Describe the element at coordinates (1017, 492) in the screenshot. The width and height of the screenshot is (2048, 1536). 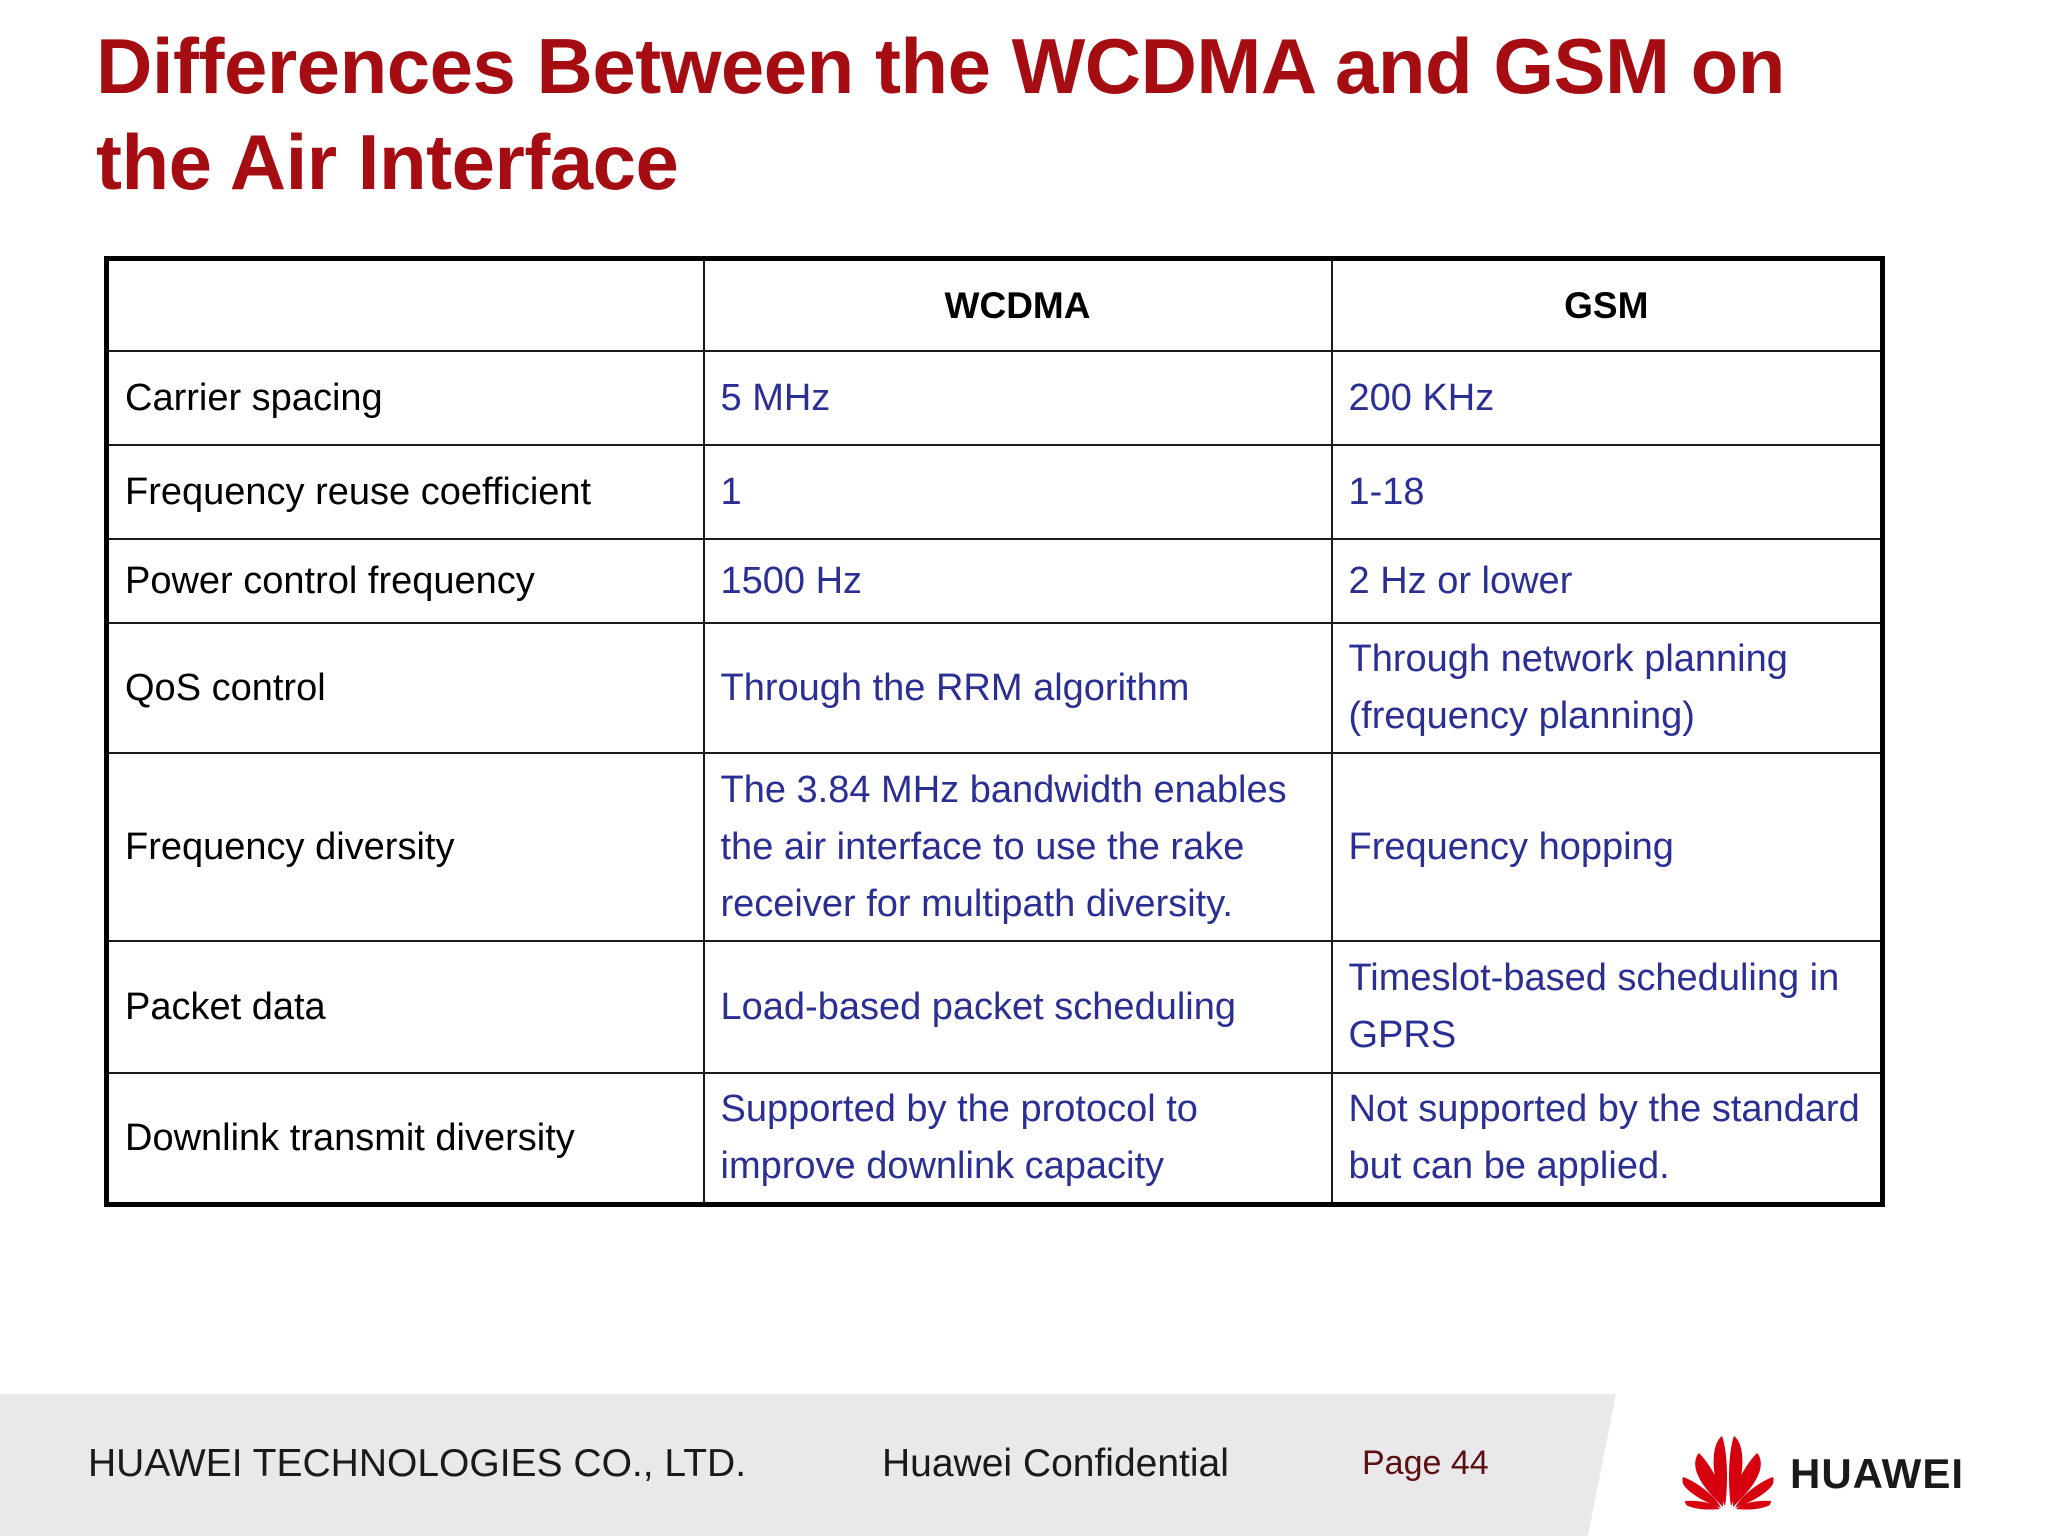
I see `wcdma-value: 1` at that location.